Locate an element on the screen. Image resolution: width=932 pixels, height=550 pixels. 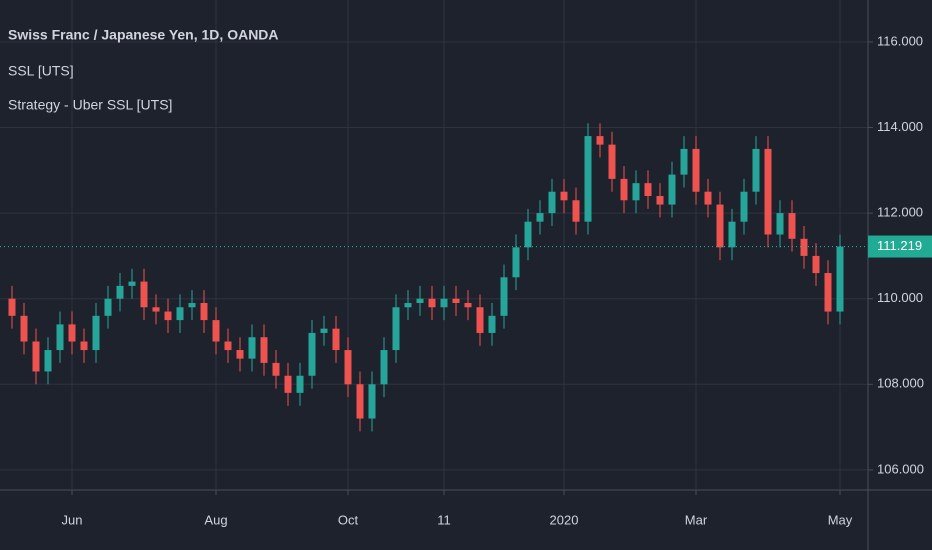
x-tick-label: 11 is located at coordinates (444, 519).